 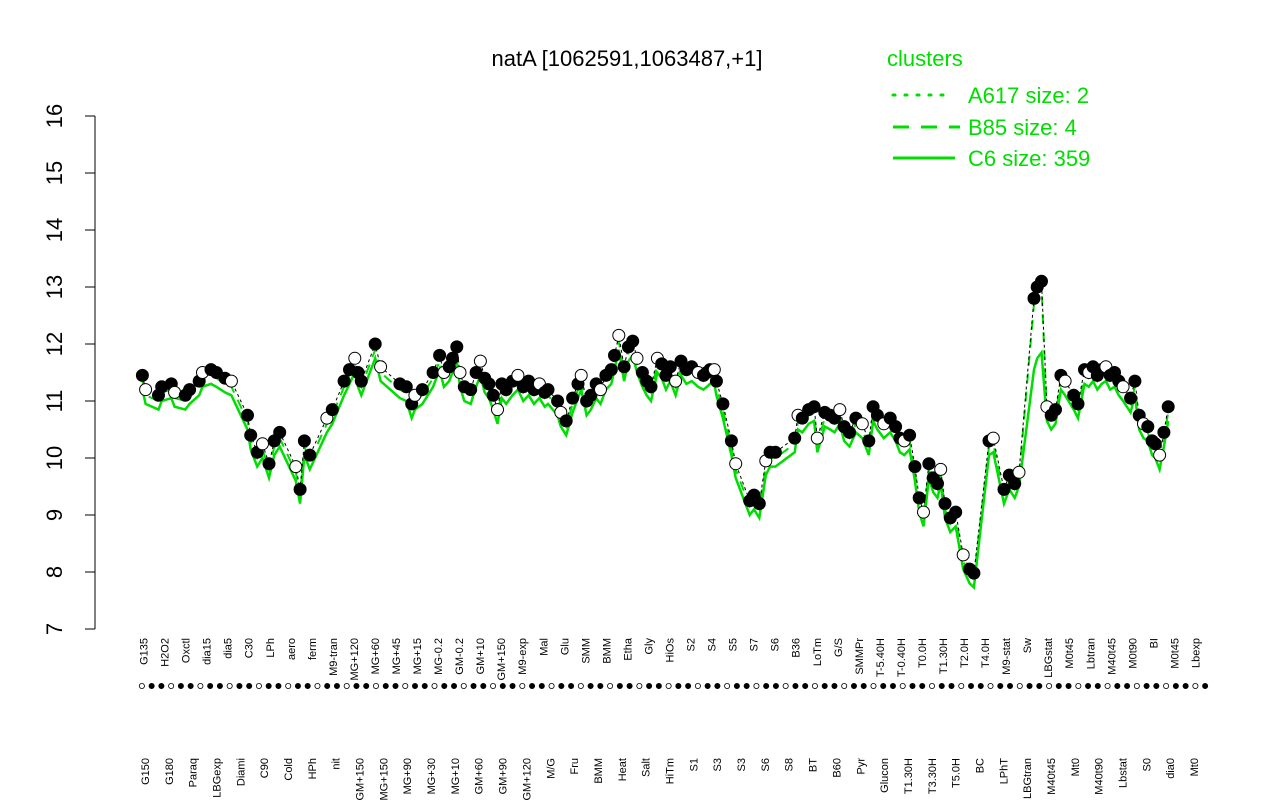 What do you see at coordinates (194, 772) in the screenshot?
I see `x-category-label: Paraq` at bounding box center [194, 772].